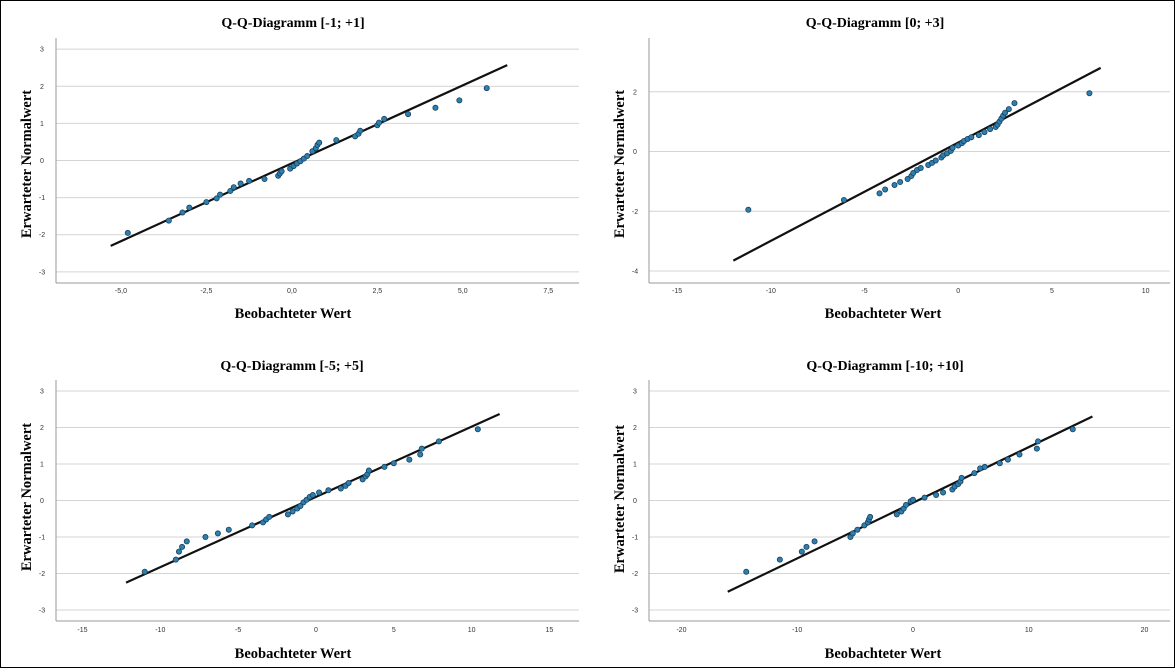 The width and height of the screenshot is (1175, 672). What do you see at coordinates (884, 366) in the screenshot?
I see `chart-title: Q-Q-Diagramm [-10; +10]` at bounding box center [884, 366].